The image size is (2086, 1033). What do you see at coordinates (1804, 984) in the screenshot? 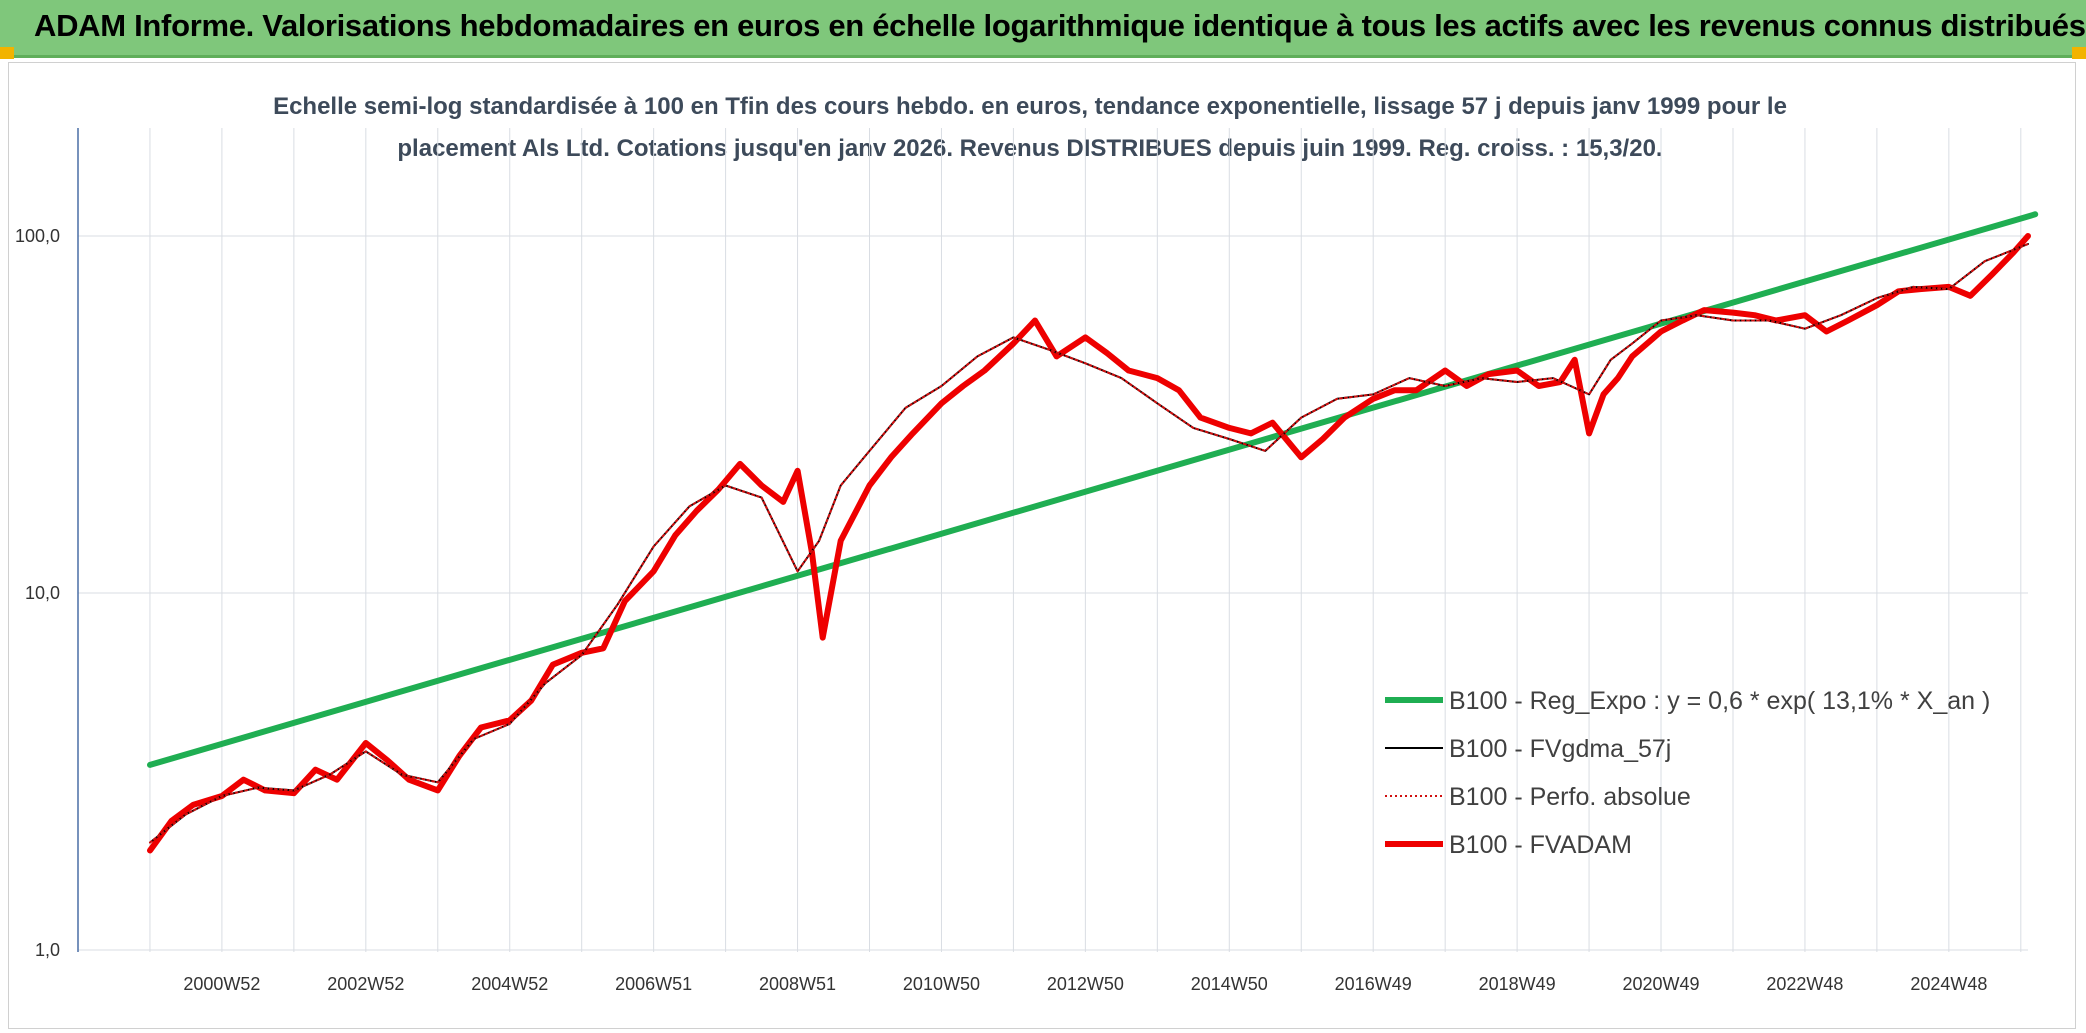
I see `x-tick-label: 2022W48` at bounding box center [1804, 984].